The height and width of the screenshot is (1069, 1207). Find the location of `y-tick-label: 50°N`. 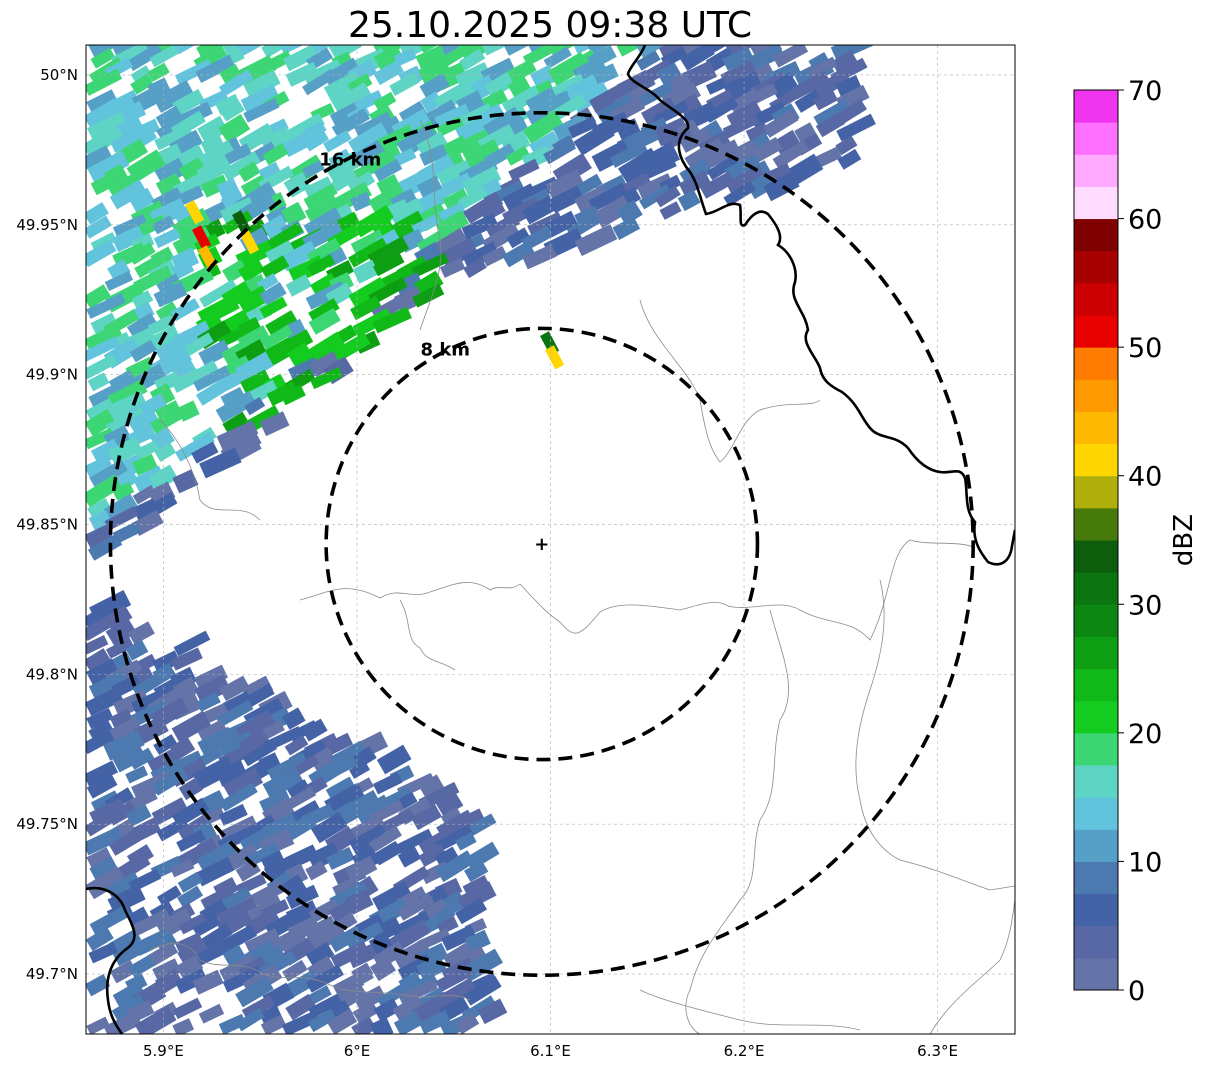

y-tick-label: 50°N is located at coordinates (59, 75).